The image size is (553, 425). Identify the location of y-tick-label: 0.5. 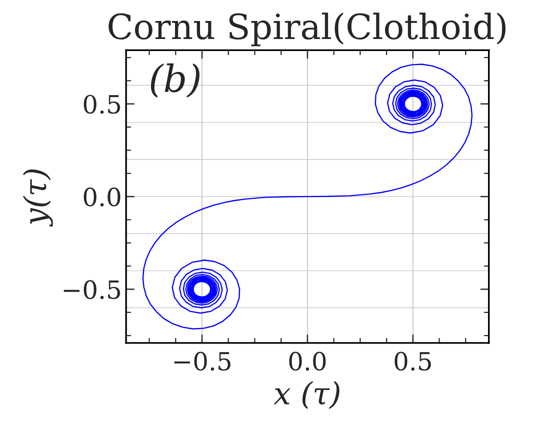
(102, 104).